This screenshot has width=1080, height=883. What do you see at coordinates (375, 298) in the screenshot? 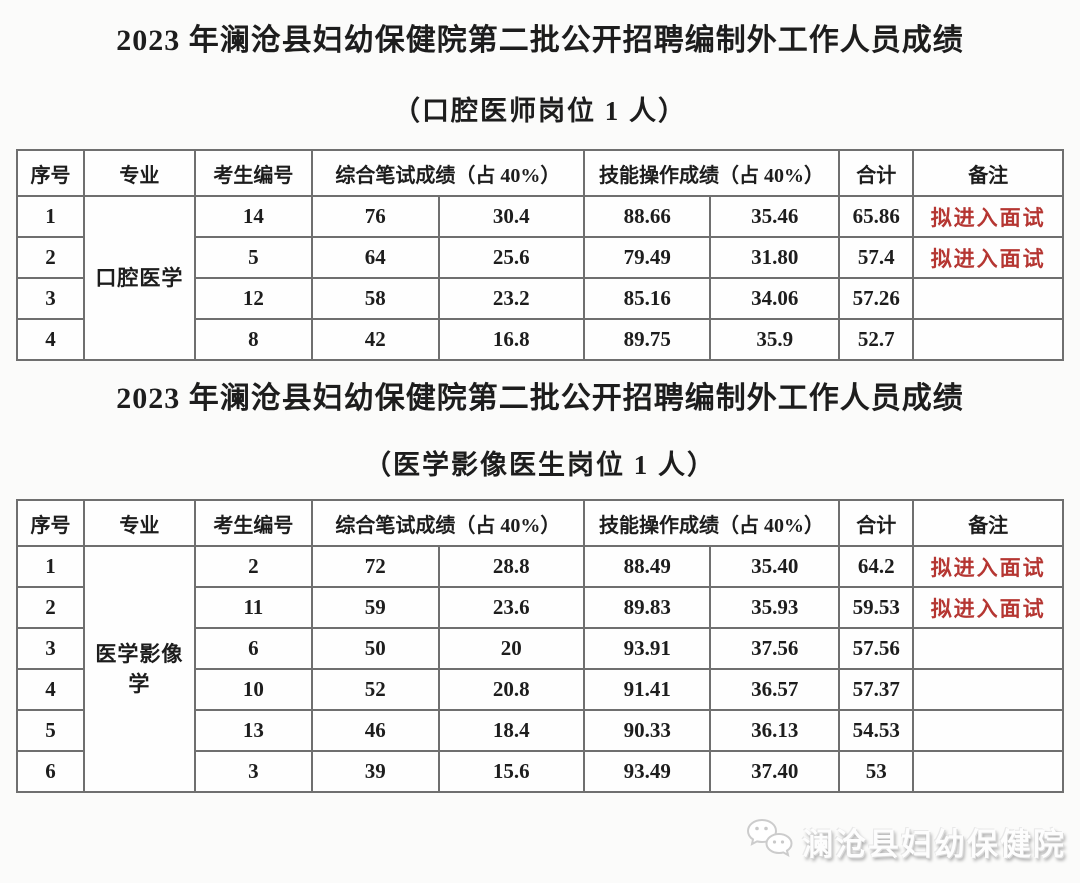
I see `cell-written-raw: 58` at bounding box center [375, 298].